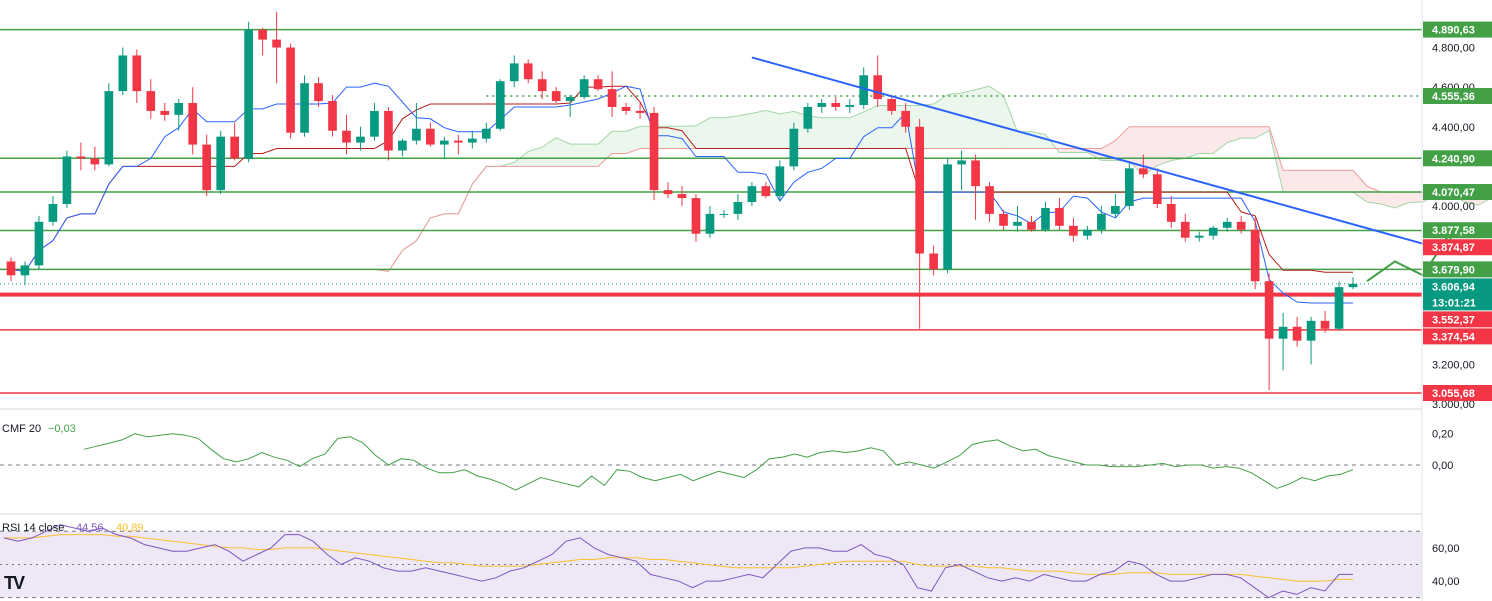 This screenshot has width=1492, height=601. Describe the element at coordinates (14, 583) in the screenshot. I see `tradingview-logo-icon: TV` at that location.